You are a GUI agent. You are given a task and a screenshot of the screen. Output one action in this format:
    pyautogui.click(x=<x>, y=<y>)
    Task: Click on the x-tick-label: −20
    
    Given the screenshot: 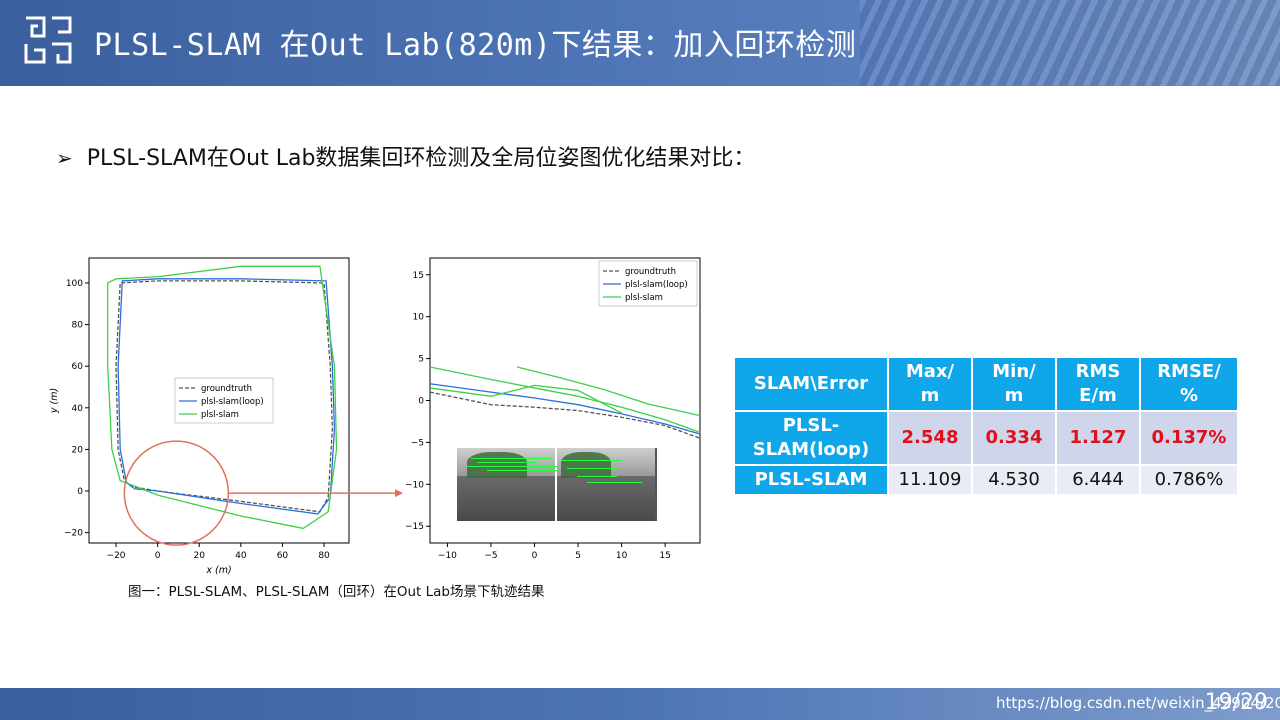 What is the action you would take?
    pyautogui.click(x=116, y=556)
    